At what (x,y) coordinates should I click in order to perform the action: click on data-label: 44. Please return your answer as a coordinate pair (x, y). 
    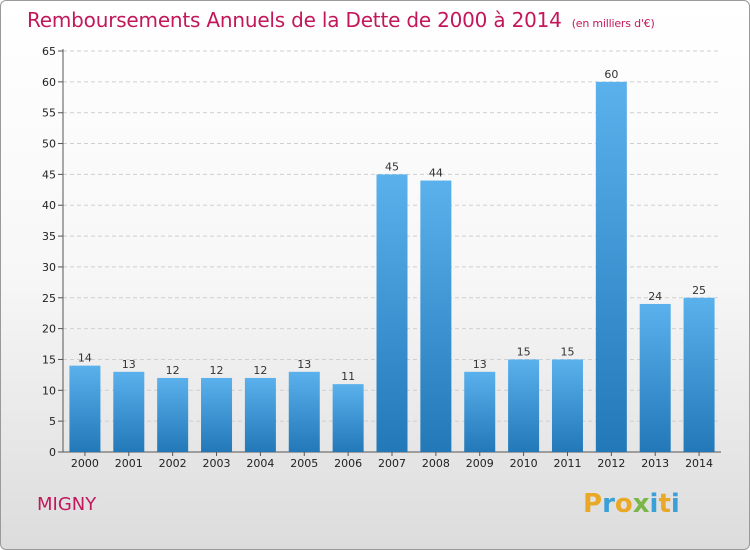
    Looking at the image, I should click on (436, 173).